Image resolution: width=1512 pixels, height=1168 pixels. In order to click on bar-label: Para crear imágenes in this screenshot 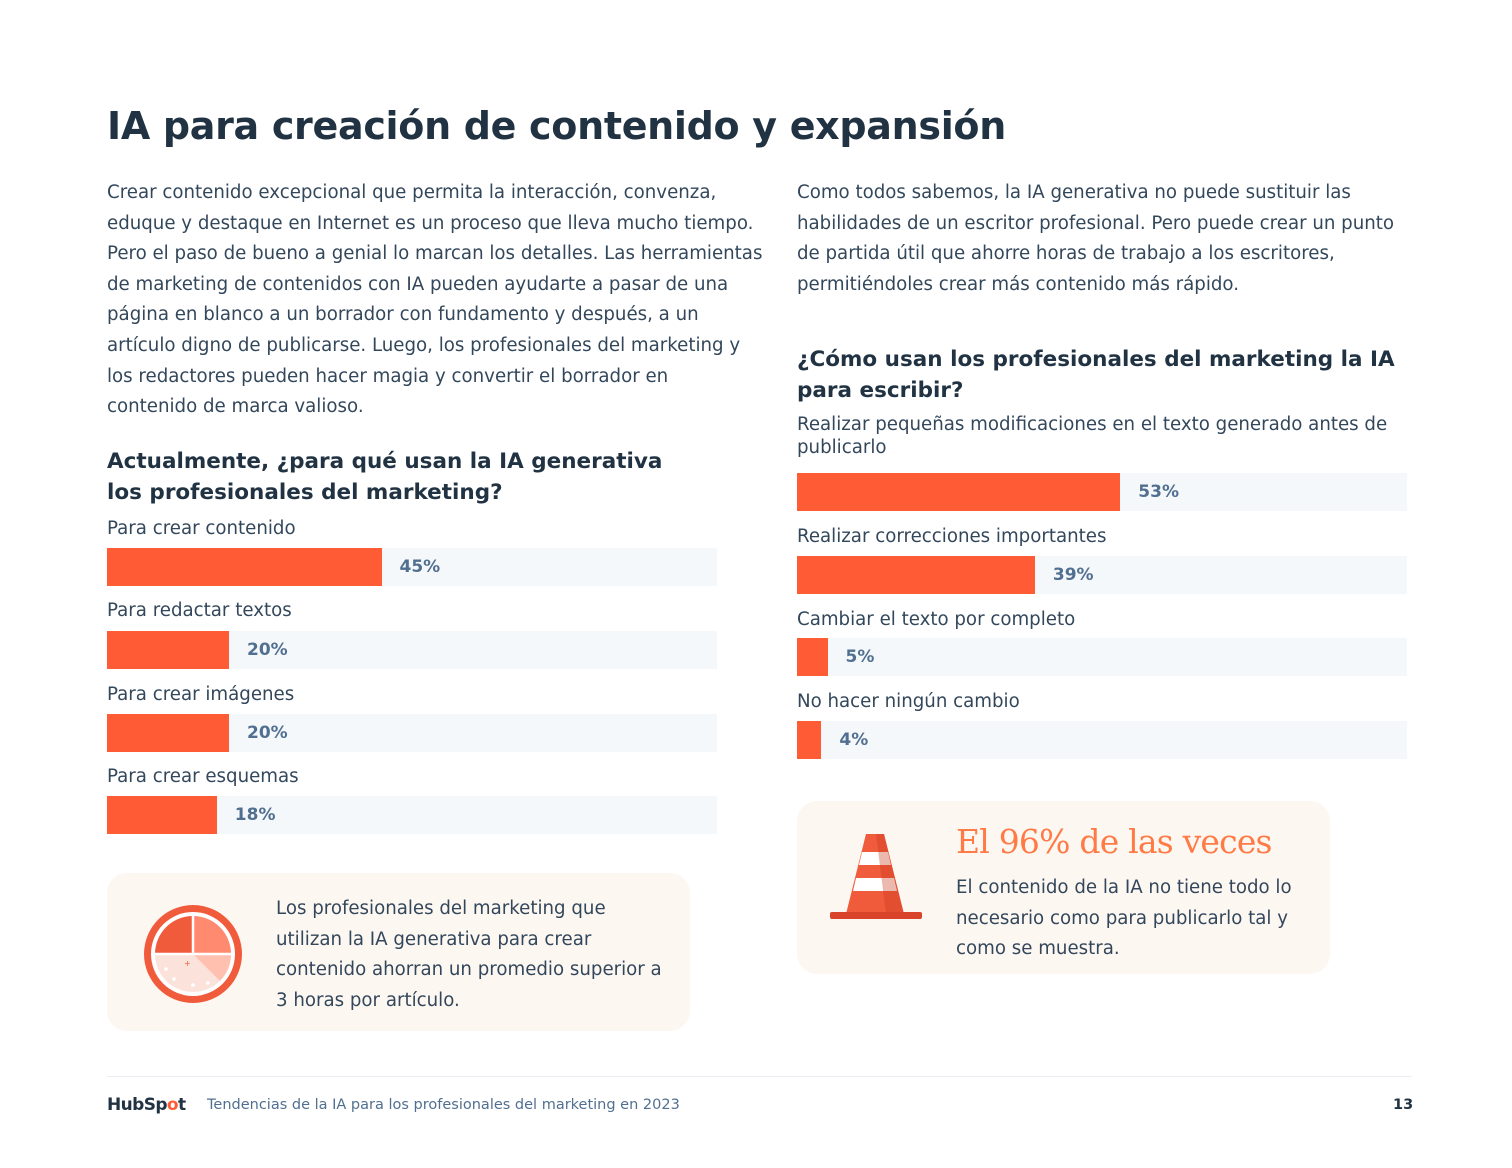, I will do `click(201, 694)`.